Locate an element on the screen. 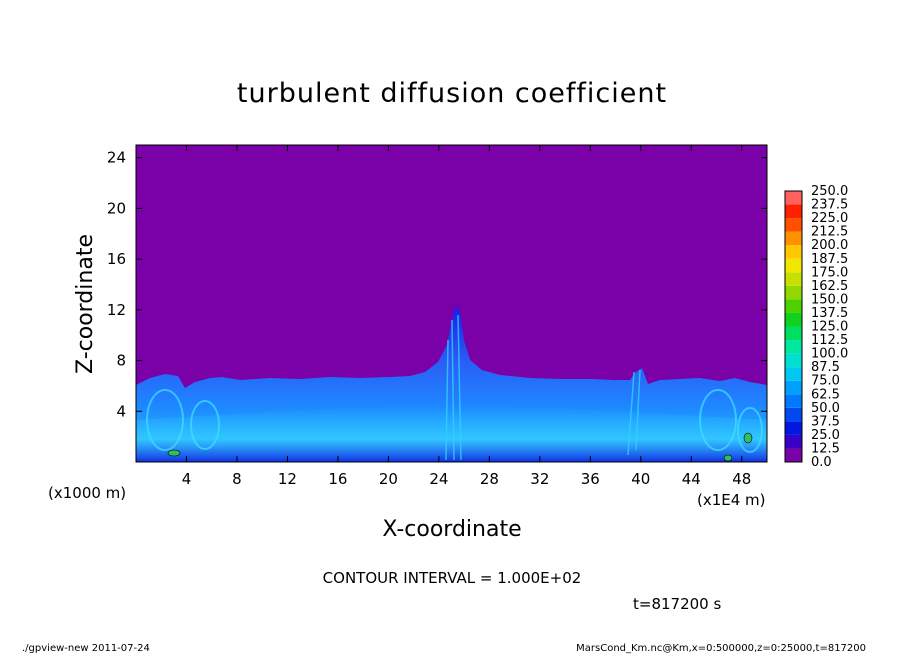  y-axis-label: Z-coordinate is located at coordinates (85, 304).